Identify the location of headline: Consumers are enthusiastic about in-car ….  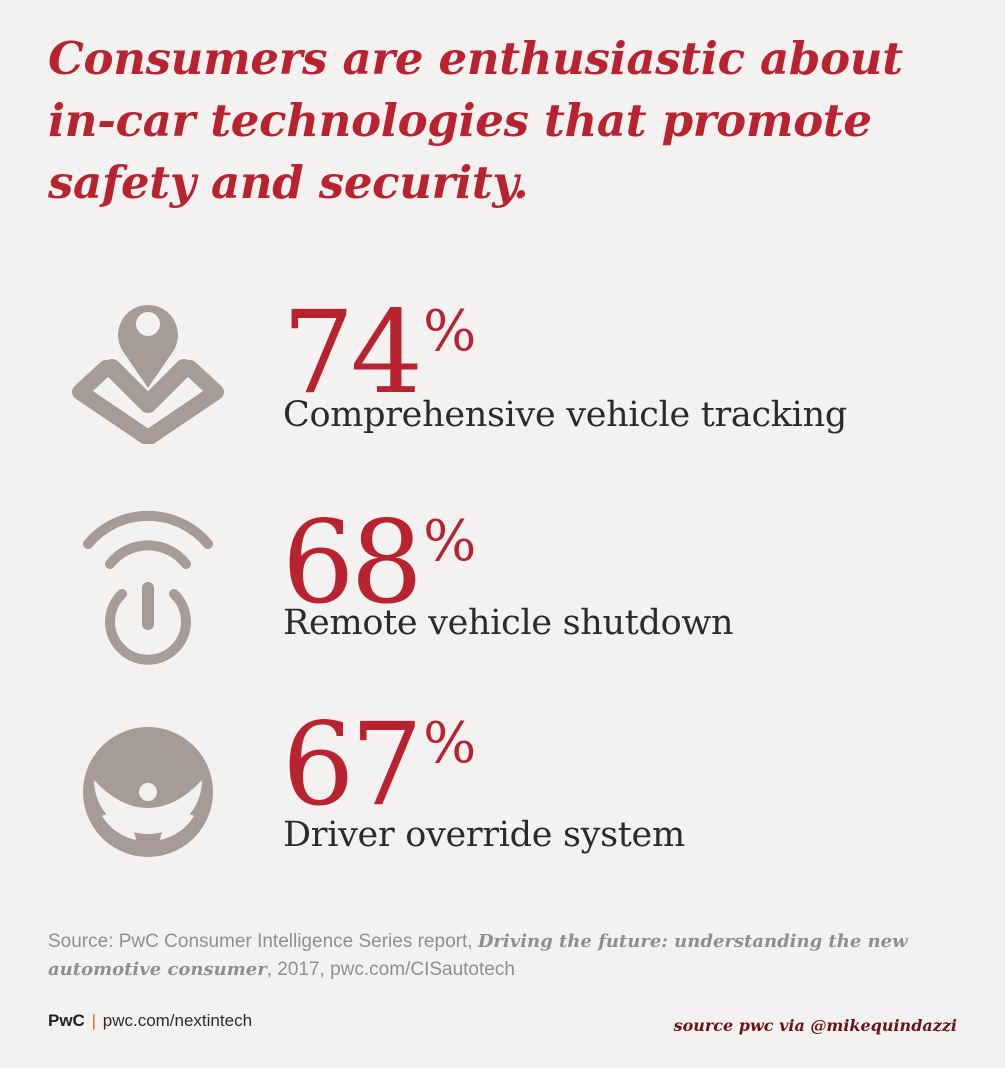
(475, 120).